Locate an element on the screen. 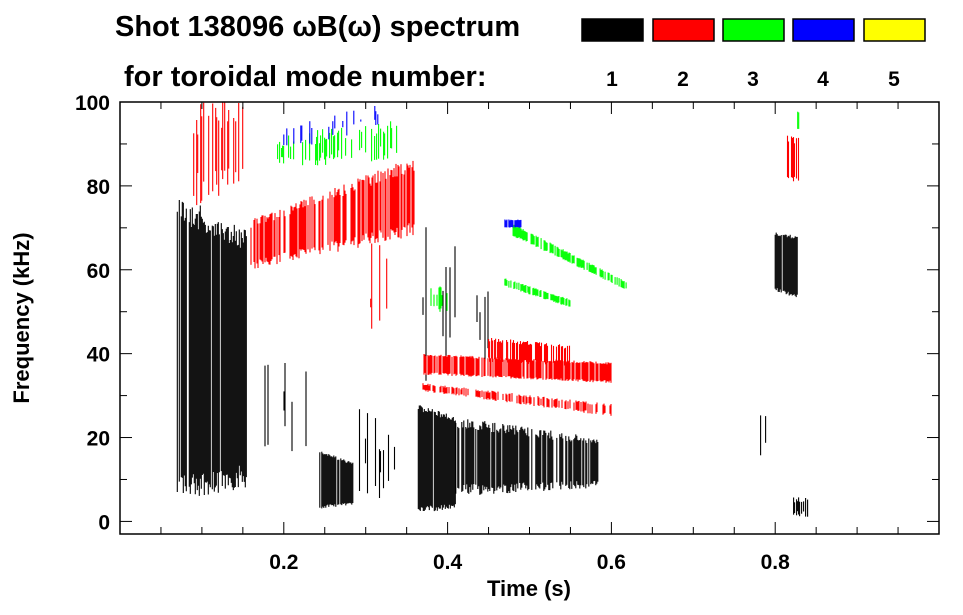 The width and height of the screenshot is (963, 615). y-tick-label: 60 is located at coordinates (98, 271).